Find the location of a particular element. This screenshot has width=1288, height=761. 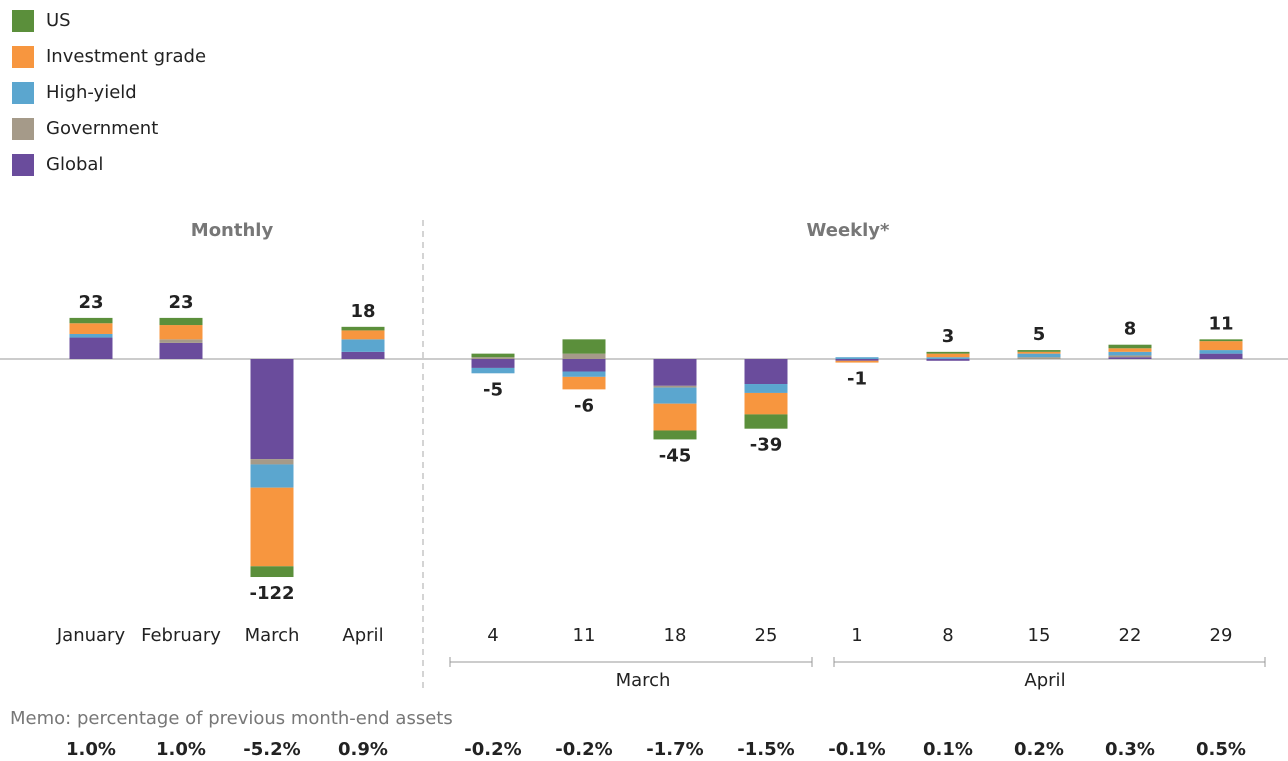

x-tick-label: 11 is located at coordinates (584, 635).